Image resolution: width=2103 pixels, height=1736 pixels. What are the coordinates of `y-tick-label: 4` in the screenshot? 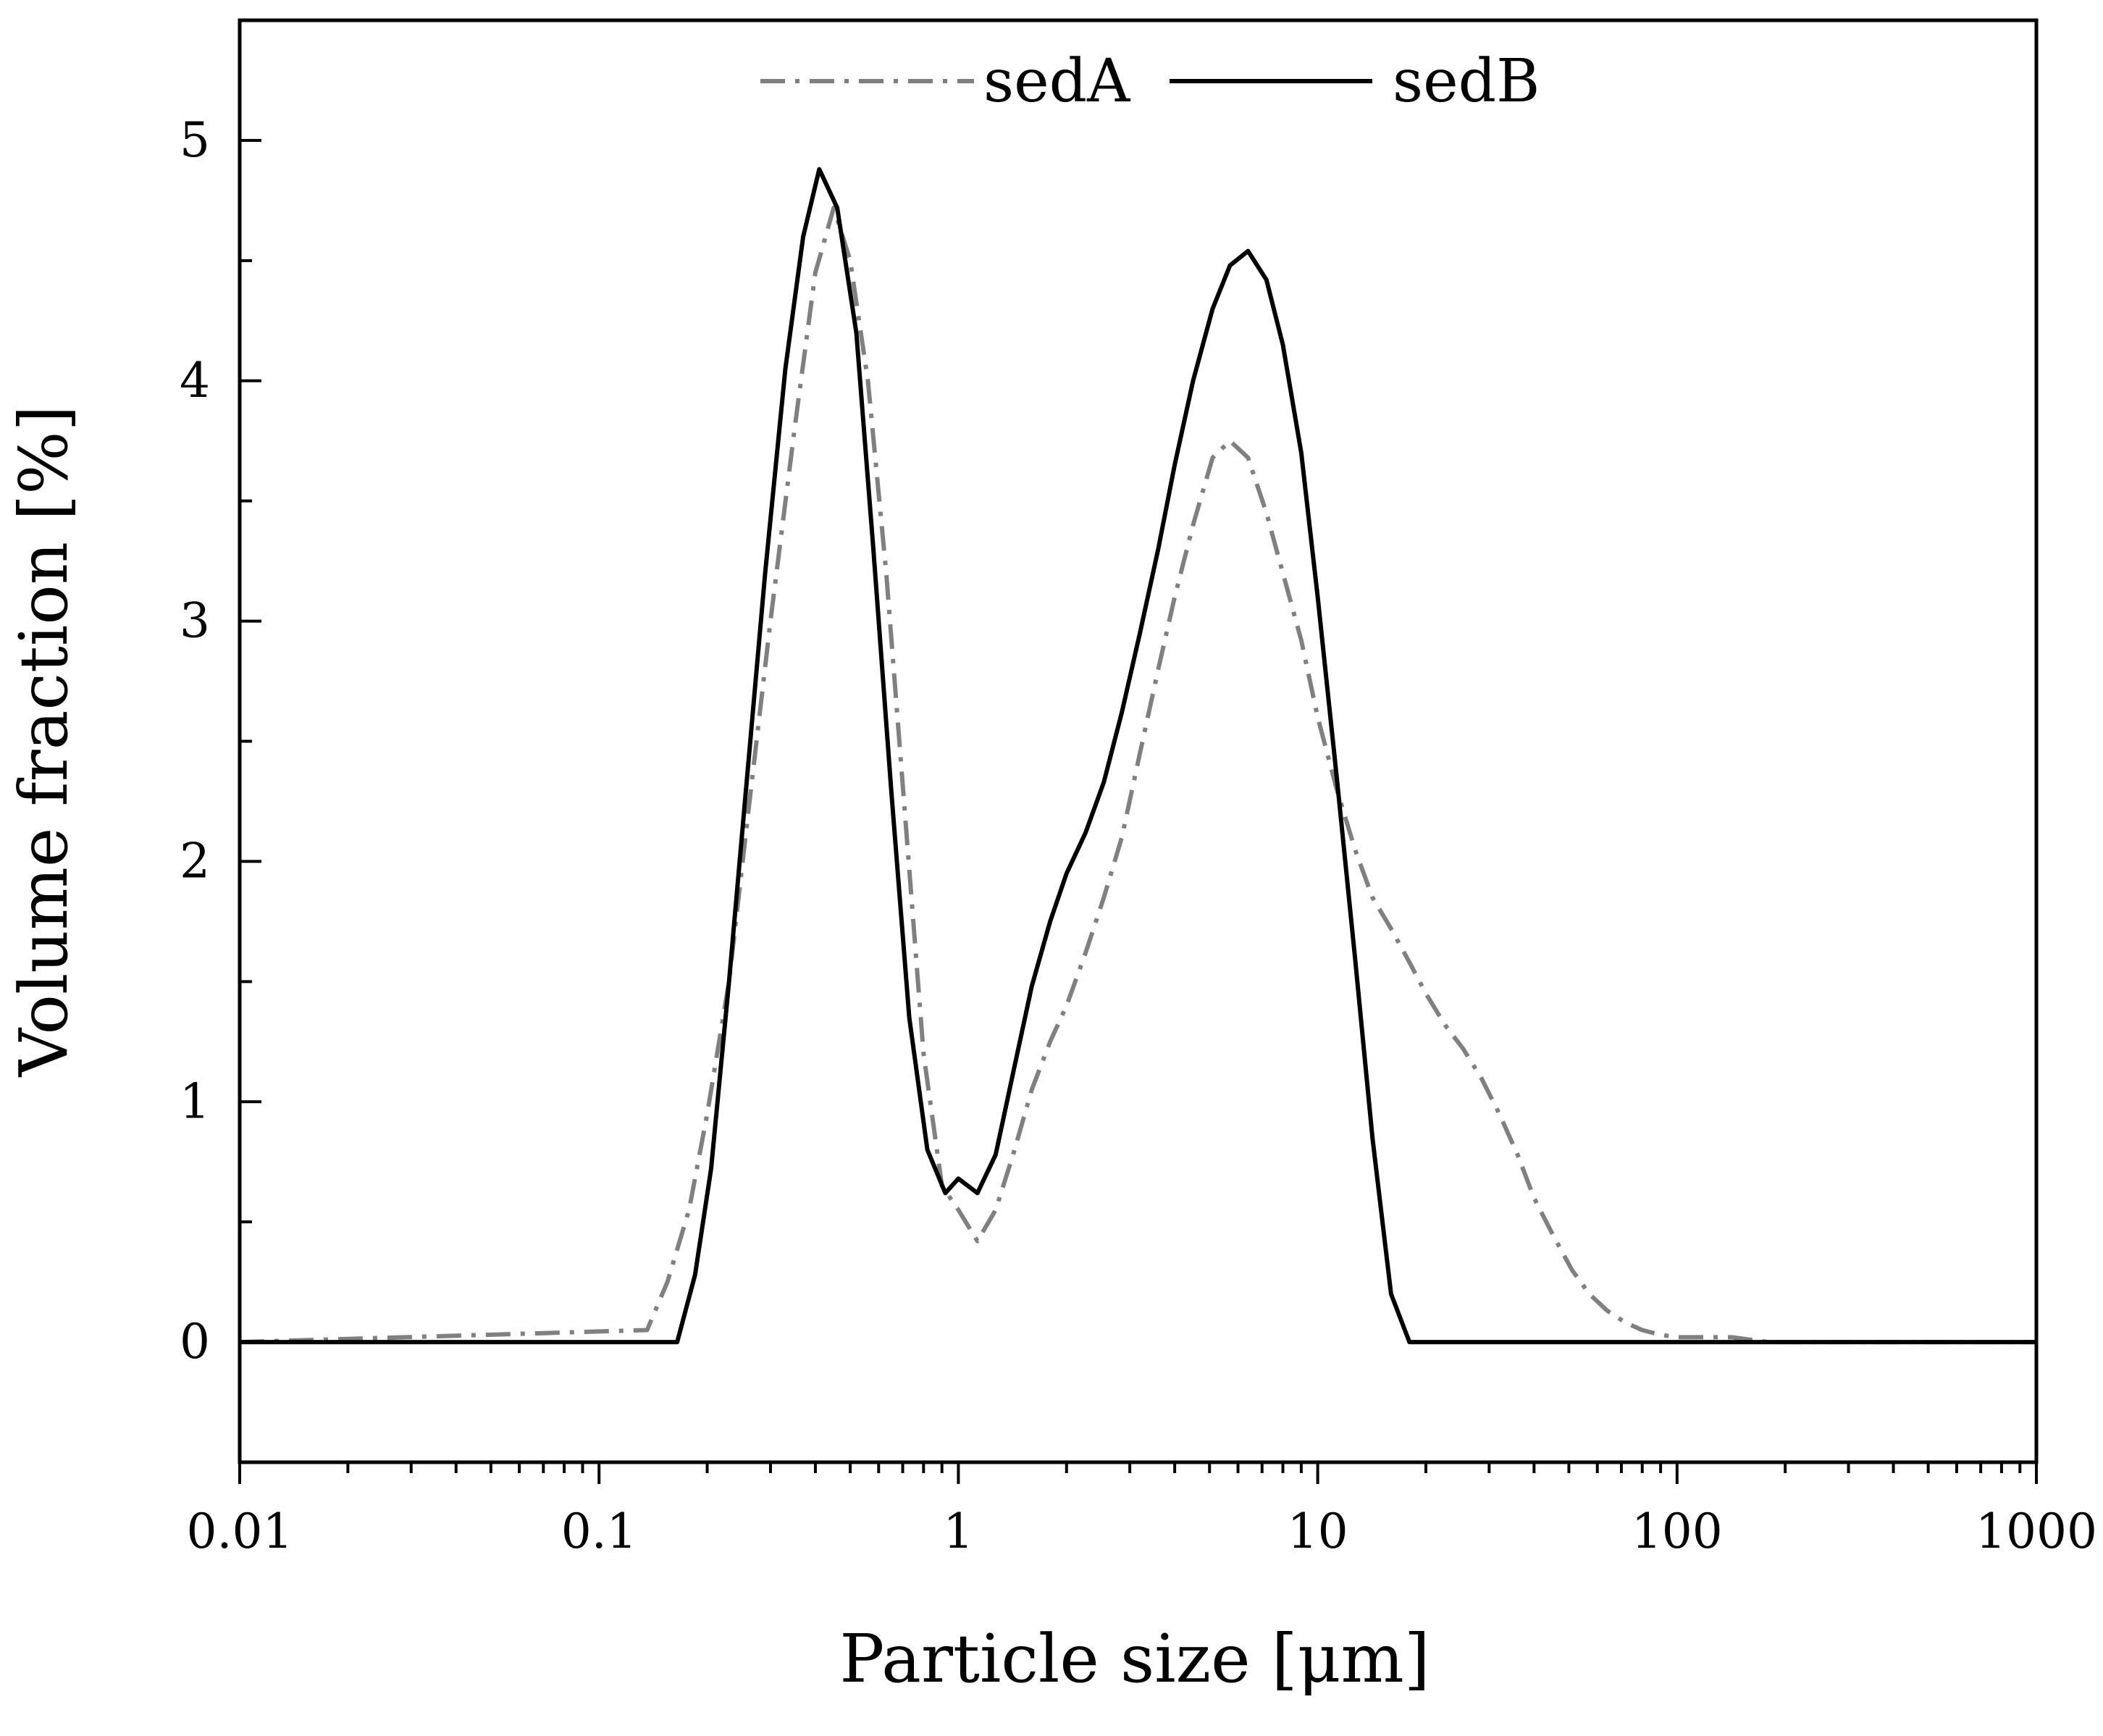 It's located at (195, 381).